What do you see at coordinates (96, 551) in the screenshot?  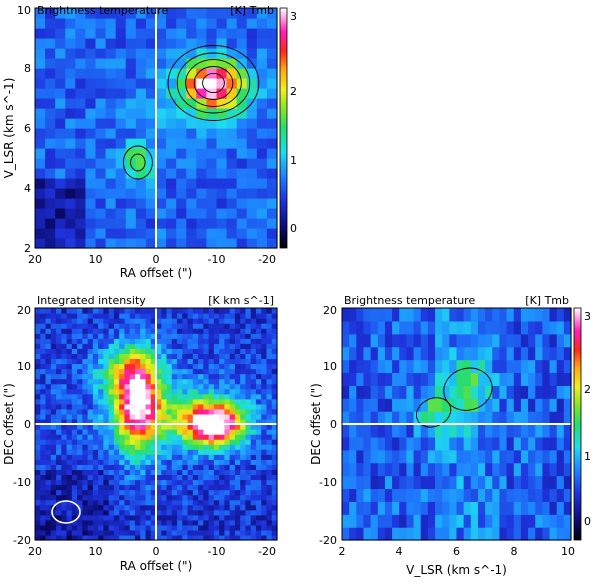 I see `p2-x-tick-label: 10` at bounding box center [96, 551].